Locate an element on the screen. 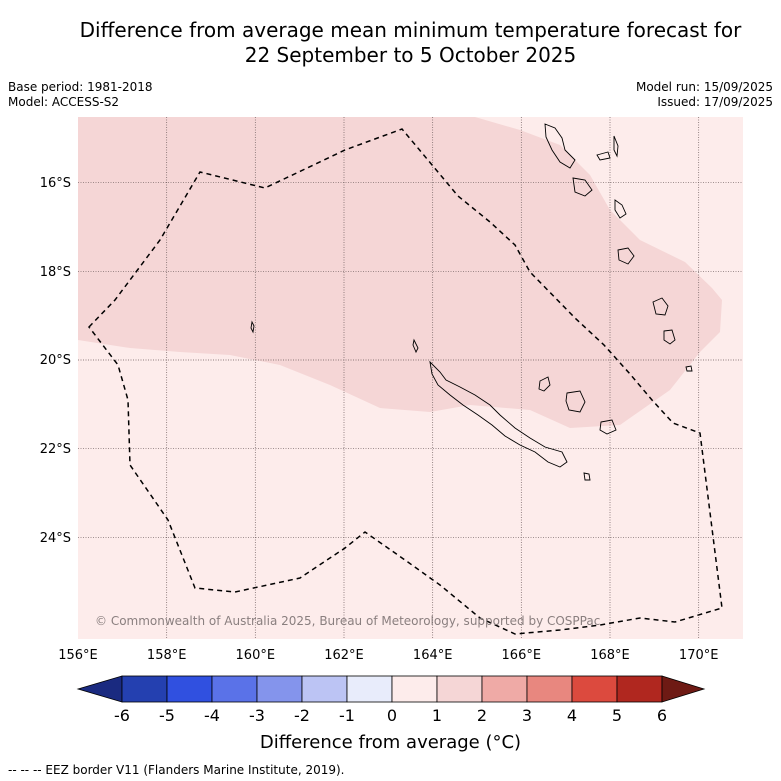 The image size is (781, 781). meta-right: Model run: 15/09/2025 Issued: 17/09/2025 is located at coordinates (704, 95).